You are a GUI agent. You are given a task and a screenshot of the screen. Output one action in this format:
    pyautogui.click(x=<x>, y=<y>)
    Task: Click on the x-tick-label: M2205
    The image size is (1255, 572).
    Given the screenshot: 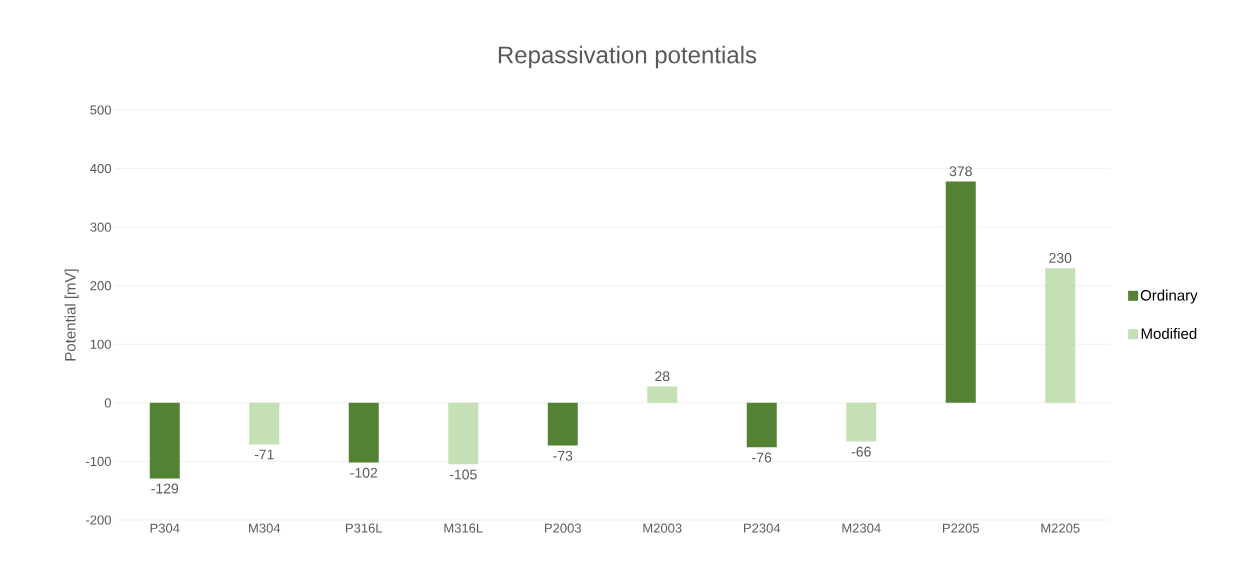 What is the action you would take?
    pyautogui.click(x=1060, y=528)
    